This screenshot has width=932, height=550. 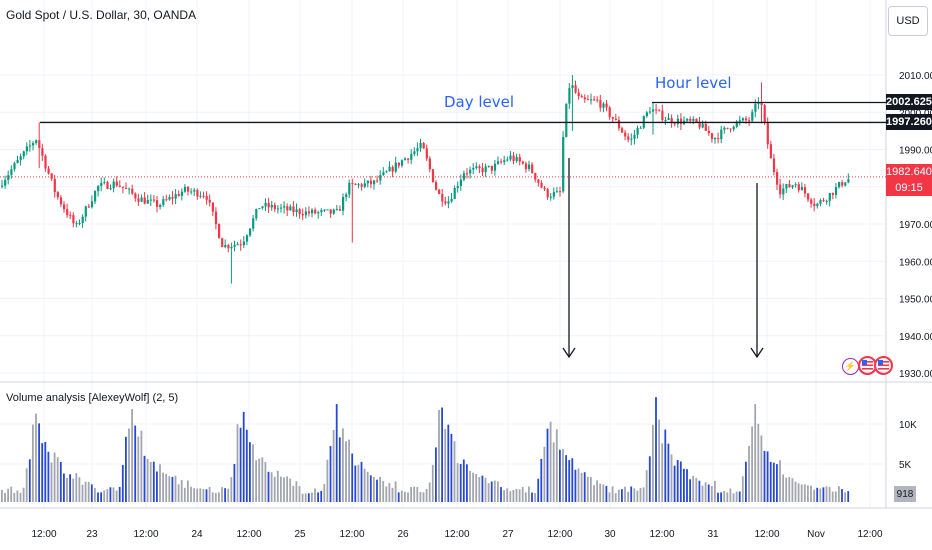 What do you see at coordinates (92, 534) in the screenshot?
I see `time-tick-label: 23` at bounding box center [92, 534].